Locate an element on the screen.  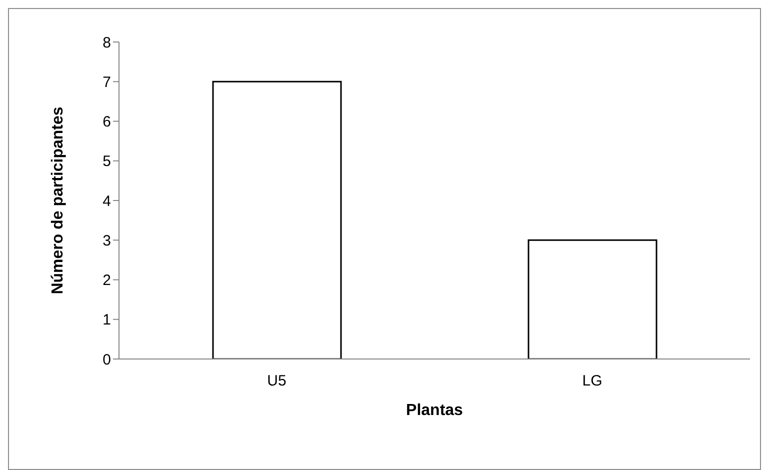
y-tick-label: 8 is located at coordinates (106, 43).